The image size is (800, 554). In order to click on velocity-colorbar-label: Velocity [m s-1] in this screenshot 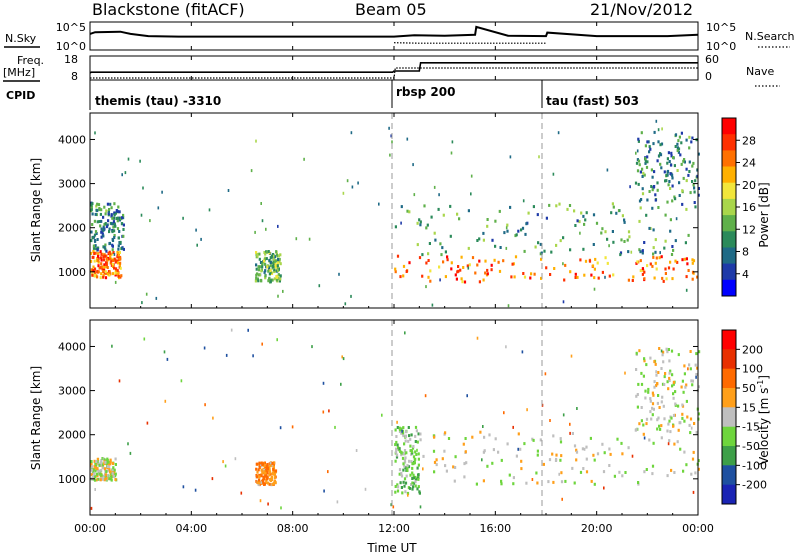, I will do `click(763, 420)`.